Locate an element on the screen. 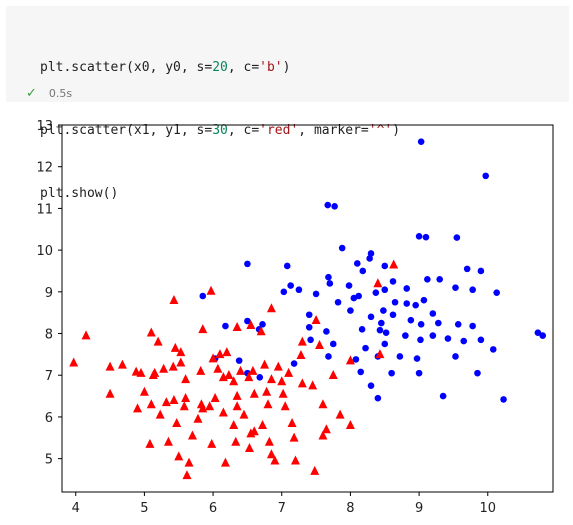  x-tick-label: 7 is located at coordinates (282, 508).